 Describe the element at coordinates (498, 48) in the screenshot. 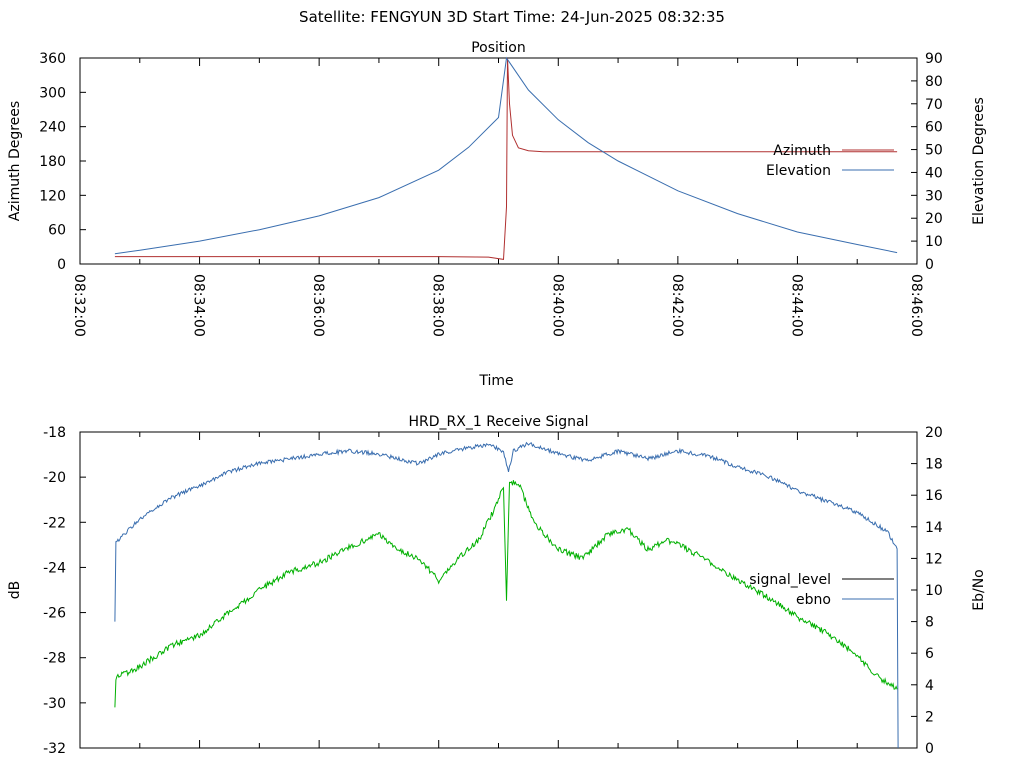

I see `chart-title: Position` at that location.